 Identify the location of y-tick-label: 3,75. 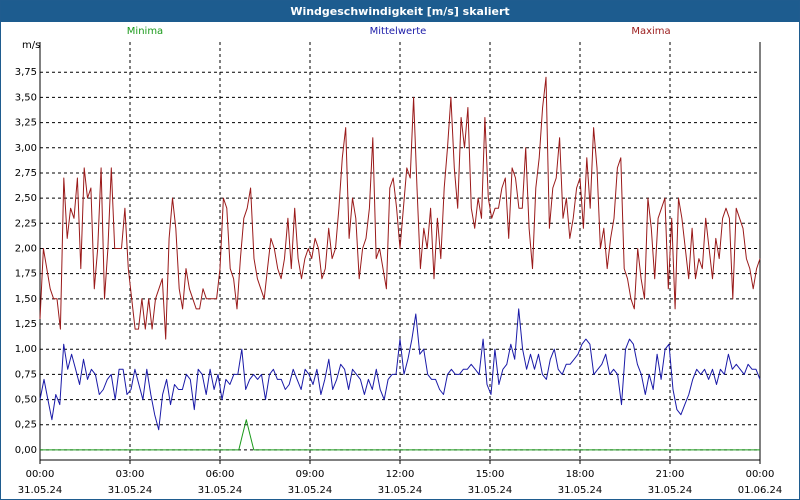
(26, 72).